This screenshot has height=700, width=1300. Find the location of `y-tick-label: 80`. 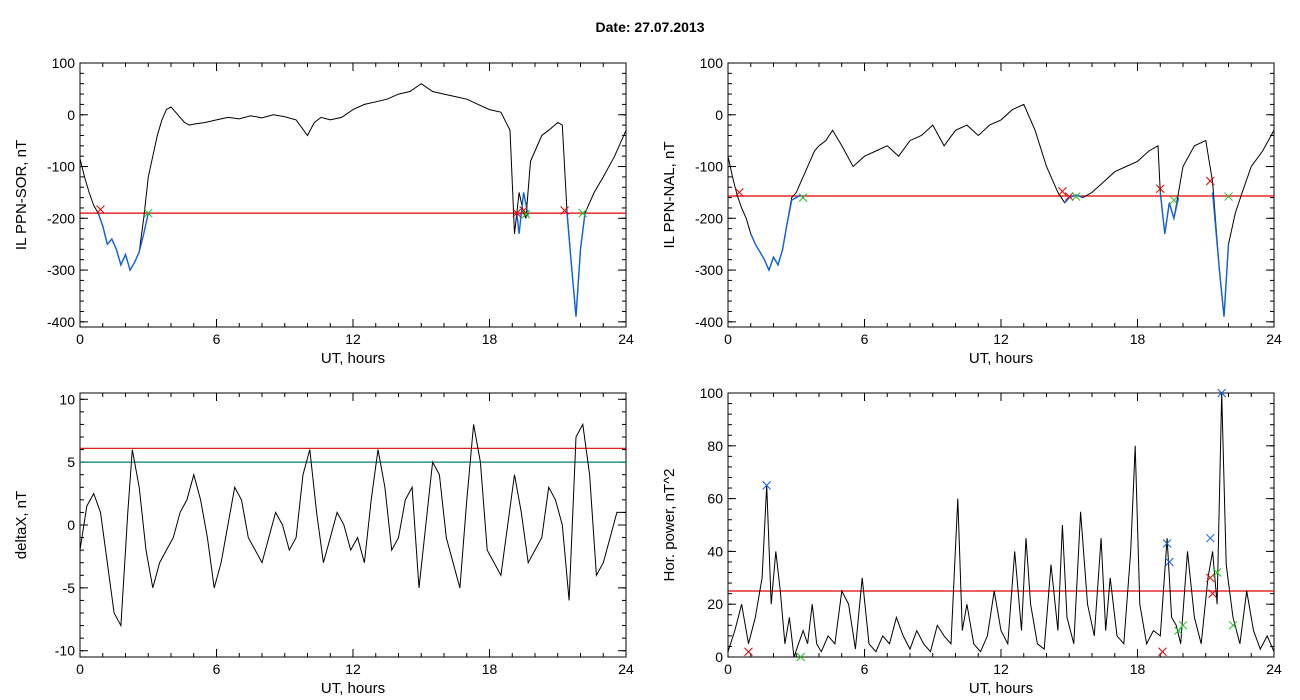

y-tick-label: 80 is located at coordinates (715, 446).